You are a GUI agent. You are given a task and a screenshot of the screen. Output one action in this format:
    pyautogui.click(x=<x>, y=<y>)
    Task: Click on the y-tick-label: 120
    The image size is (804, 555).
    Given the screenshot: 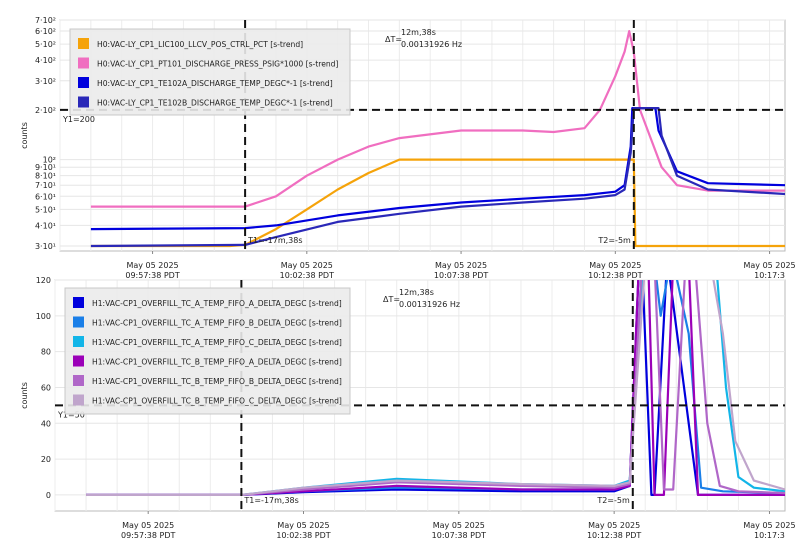 What is the action you would take?
    pyautogui.click(x=43, y=280)
    